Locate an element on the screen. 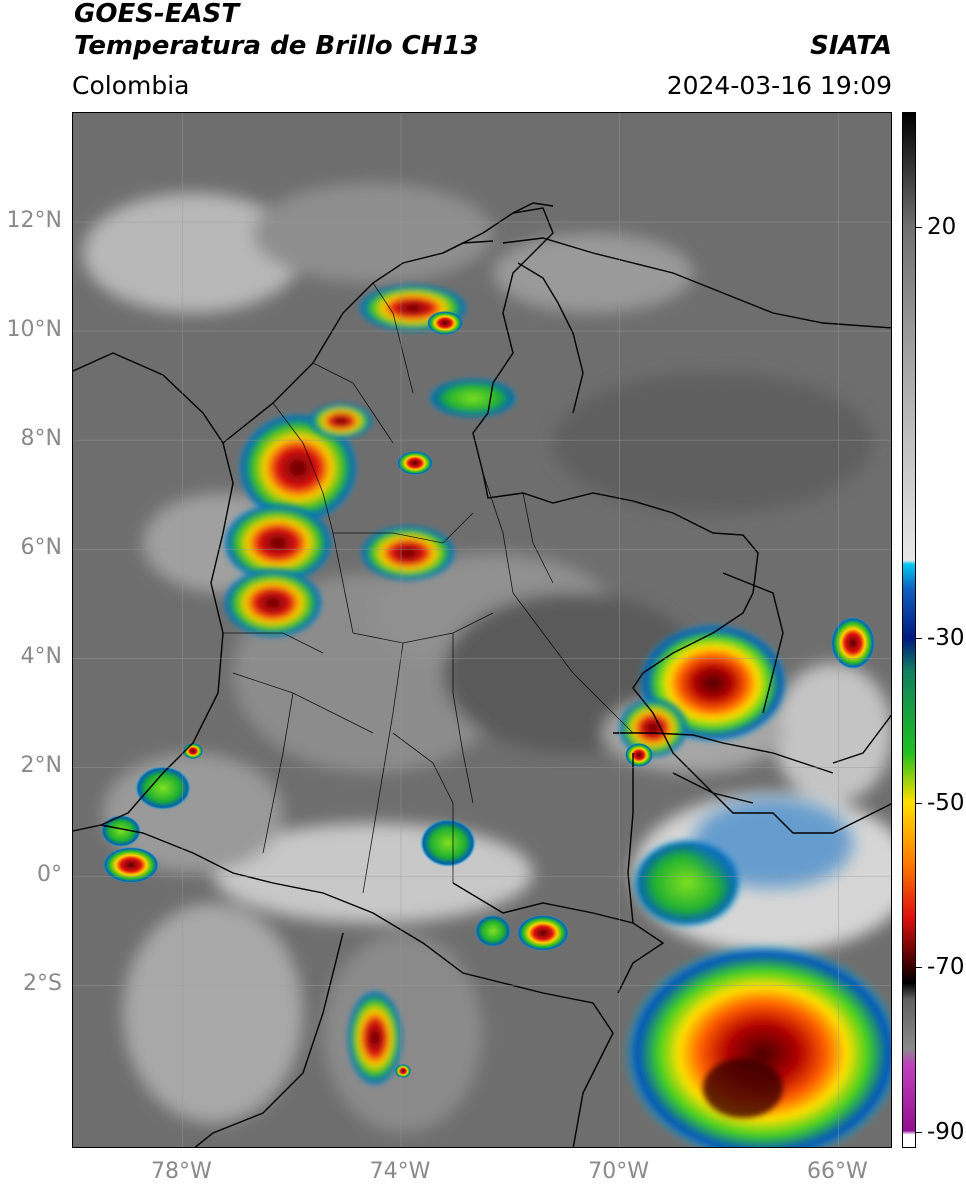  region-label: Colombia is located at coordinates (131, 85).